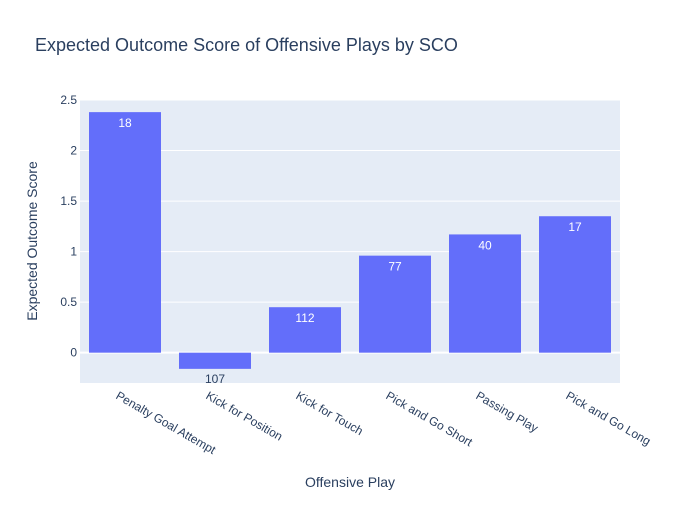 This screenshot has height=505, width=700. I want to click on bar-kick-for-touch, so click(305, 330).